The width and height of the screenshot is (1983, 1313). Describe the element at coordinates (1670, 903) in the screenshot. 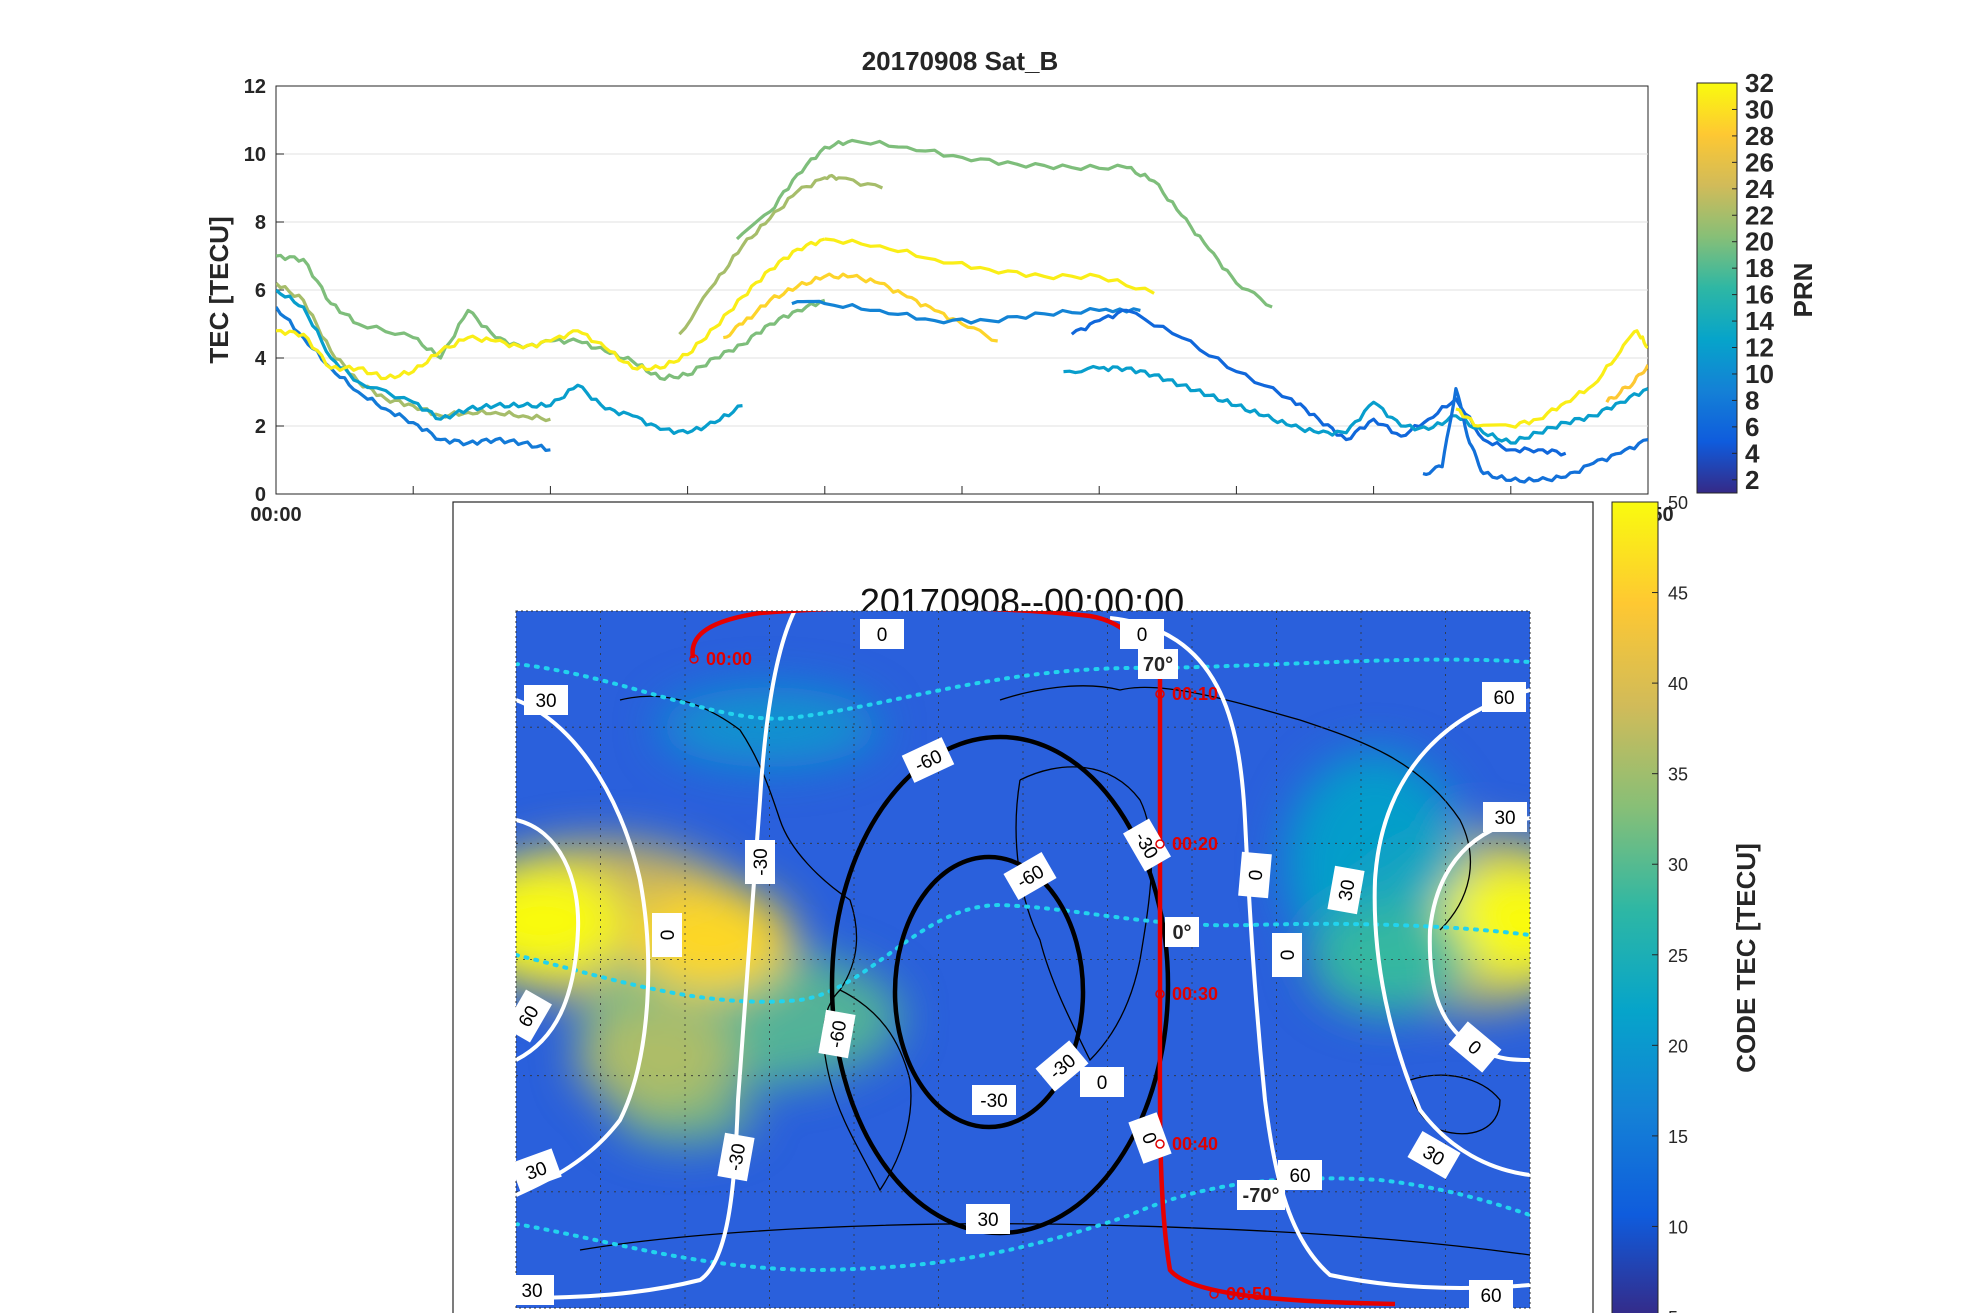

I see `tec-colorbar-ticks: 5 10 15 20 25 30 35 40 45 50` at that location.